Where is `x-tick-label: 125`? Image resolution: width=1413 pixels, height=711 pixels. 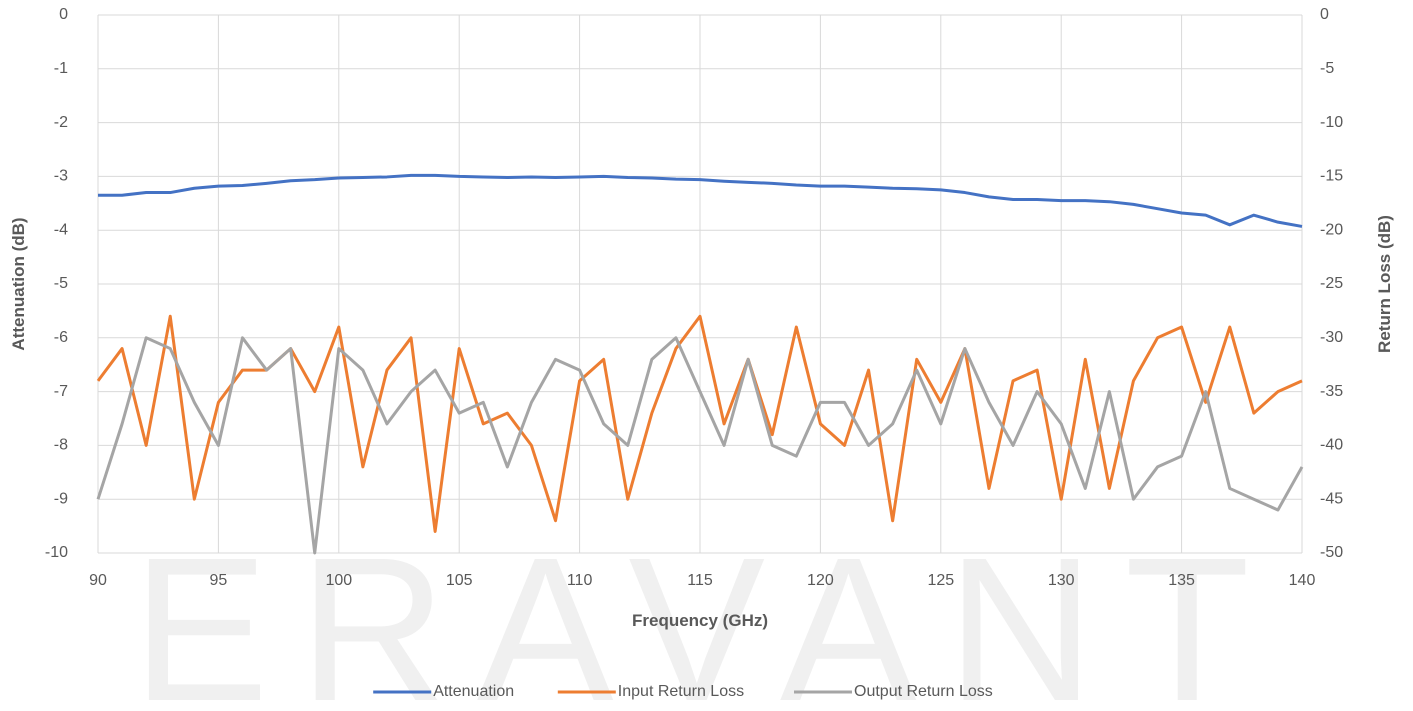
x-tick-label: 125 is located at coordinates (940, 580).